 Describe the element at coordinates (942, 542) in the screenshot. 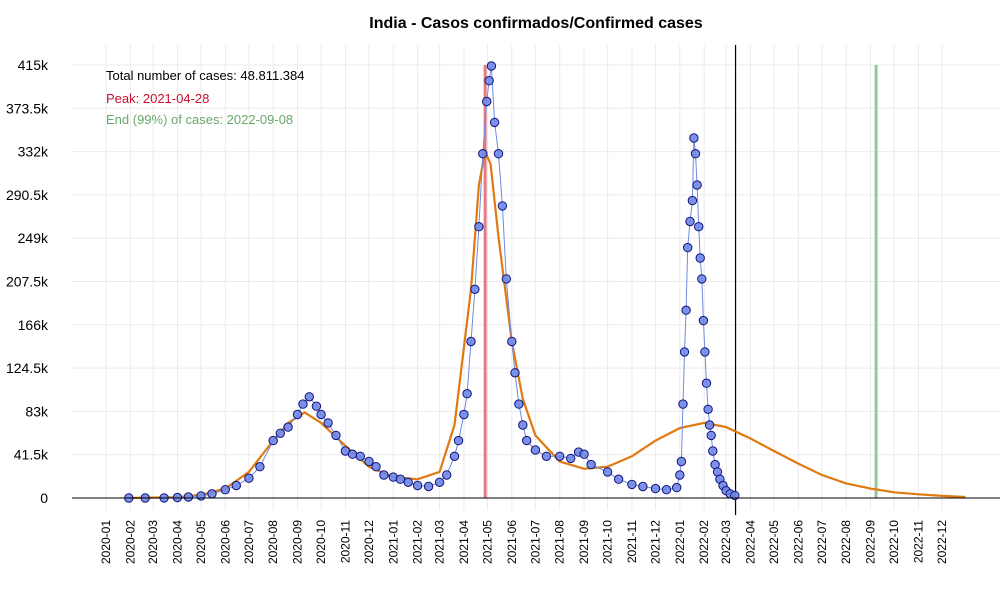

I see `x-tick-label: 2022-12` at that location.